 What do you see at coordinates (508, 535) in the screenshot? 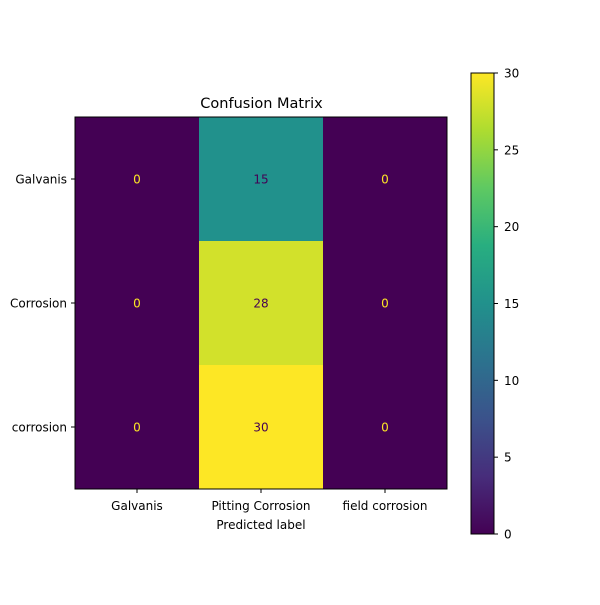
I see `colorbar-tick-label: 0` at bounding box center [508, 535].